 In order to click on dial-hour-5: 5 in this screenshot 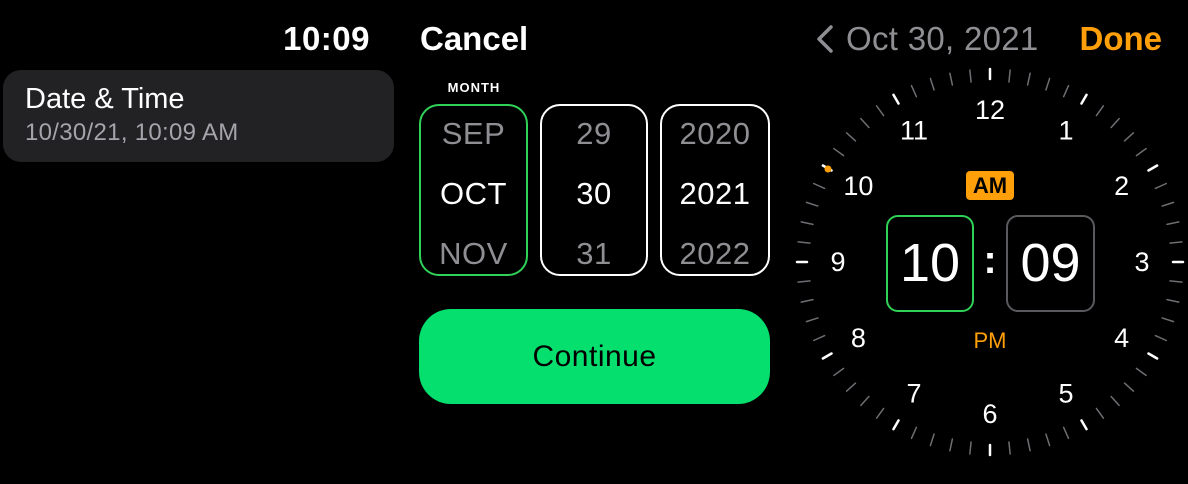, I will do `click(1065, 394)`.